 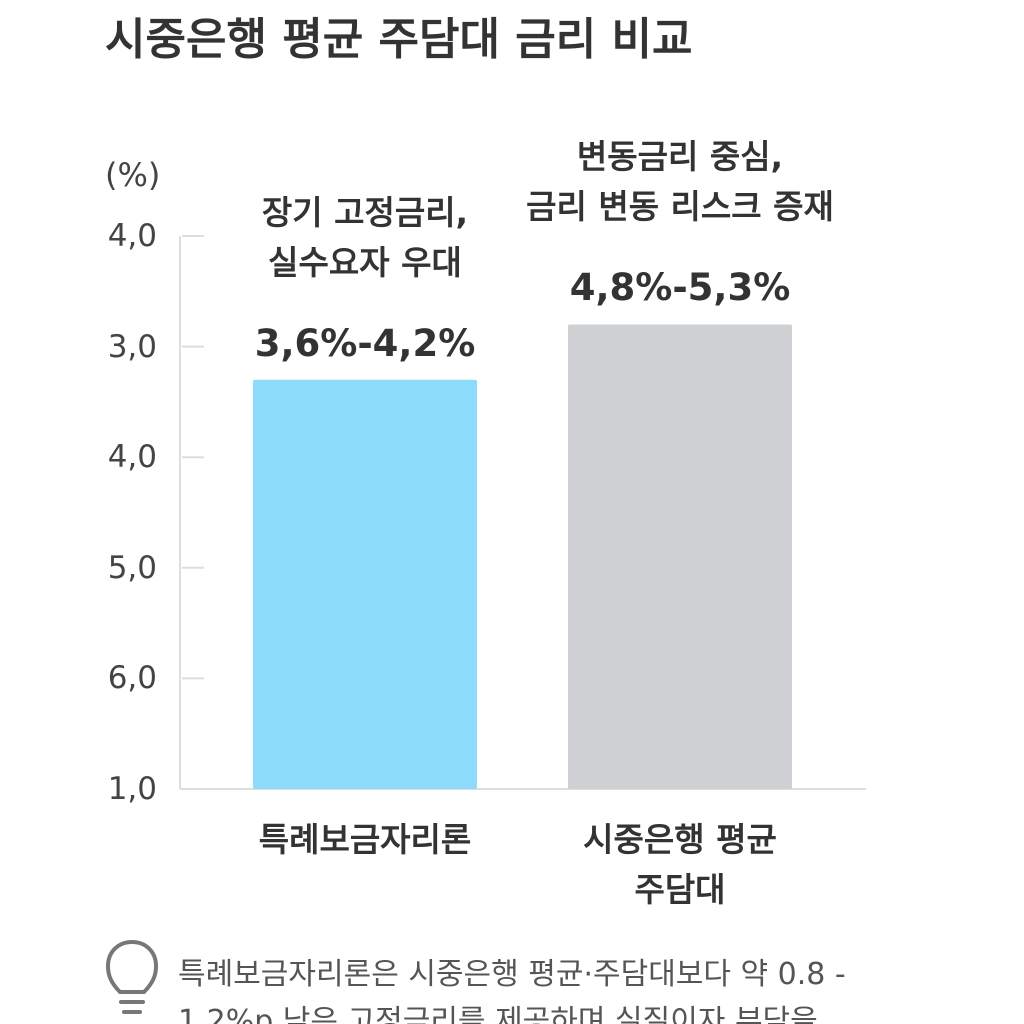 What do you see at coordinates (680, 864) in the screenshot?
I see `x-tick-label: 시중은행 평균 주담대` at bounding box center [680, 864].